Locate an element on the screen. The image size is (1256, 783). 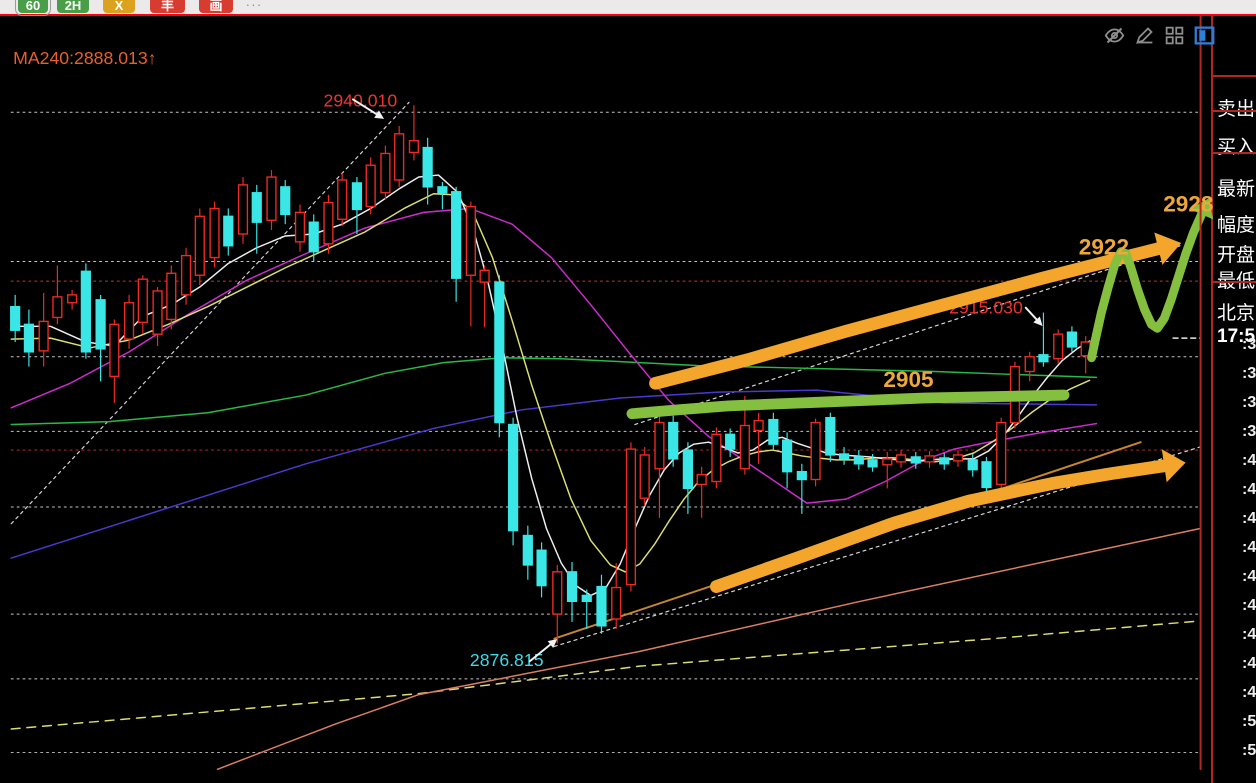
dotted-upper-channel is located at coordinates (907, 335).